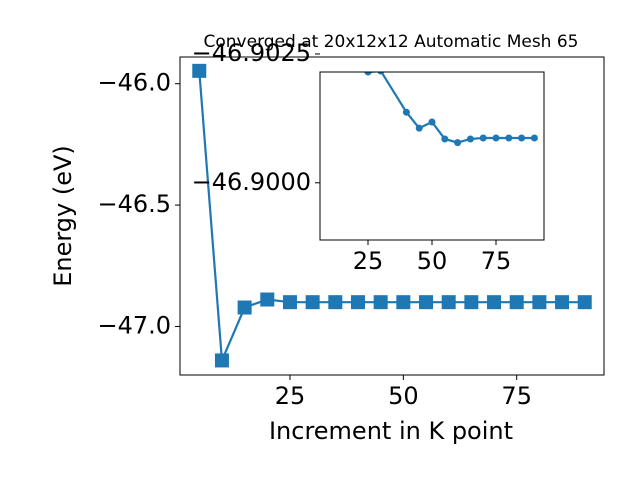 Image resolution: width=640 pixels, height=480 pixels. What do you see at coordinates (134, 204) in the screenshot?
I see `y-tick-label: −46.5` at bounding box center [134, 204].